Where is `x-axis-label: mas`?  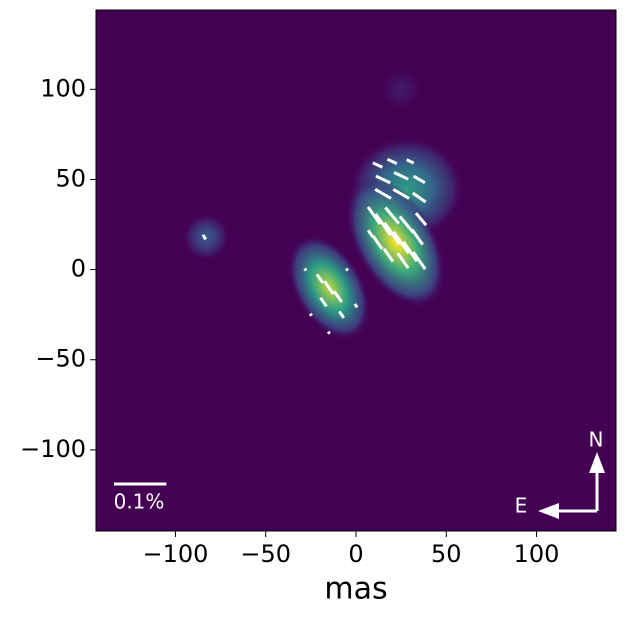
x-axis-label: mas is located at coordinates (355, 589).